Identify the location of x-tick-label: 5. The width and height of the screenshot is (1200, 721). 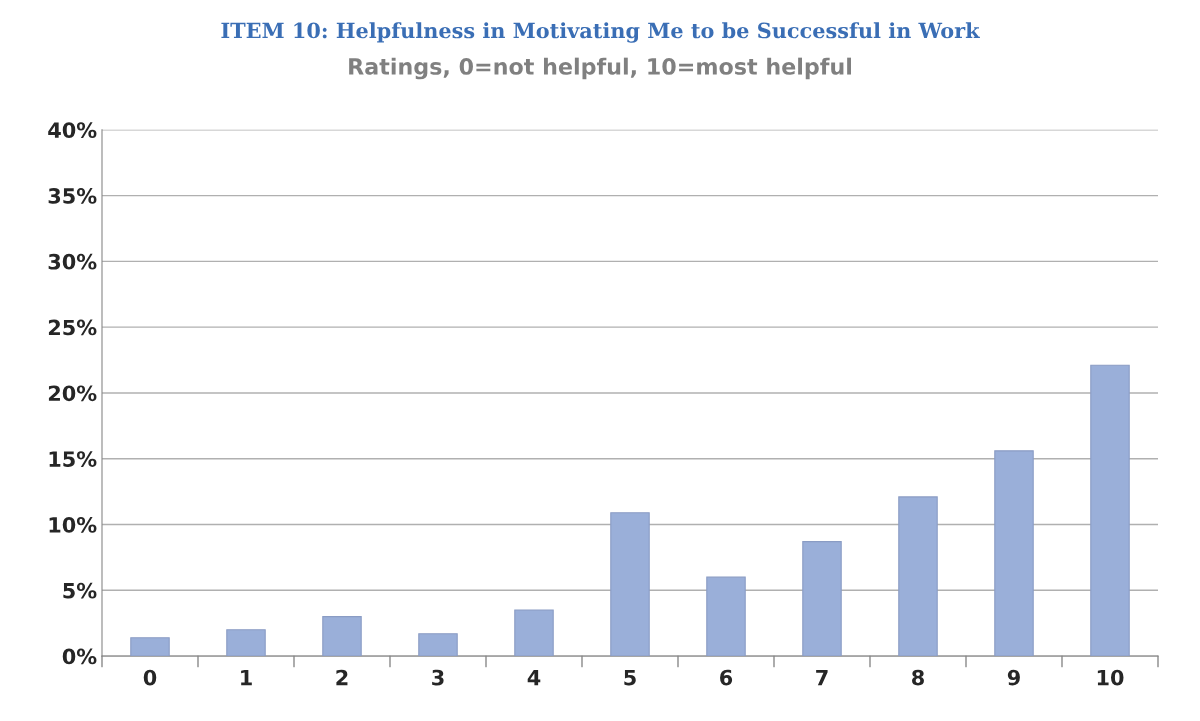
(630, 677).